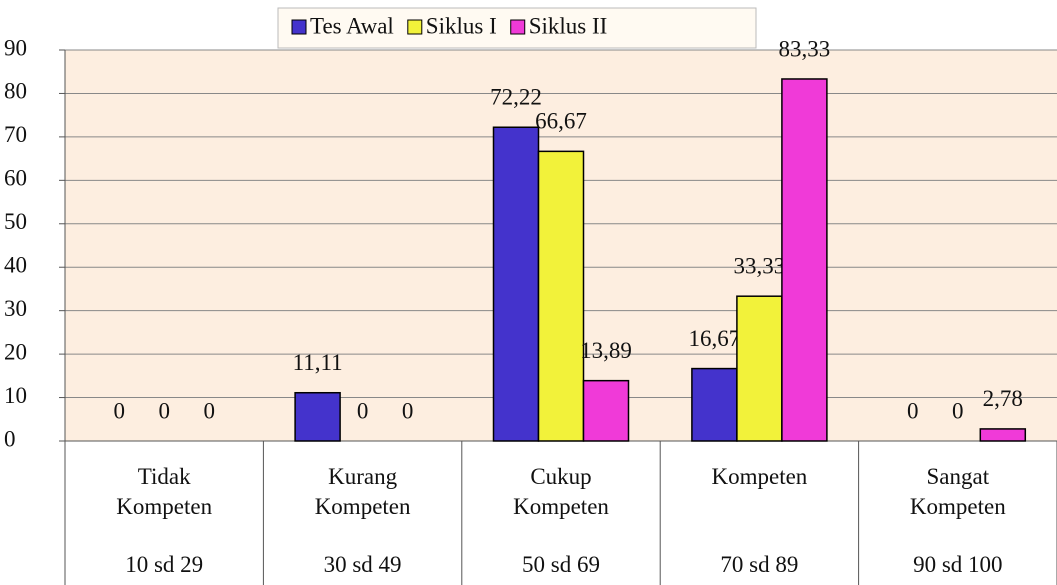 The image size is (1057, 585). I want to click on value-label: 83,33, so click(805, 48).